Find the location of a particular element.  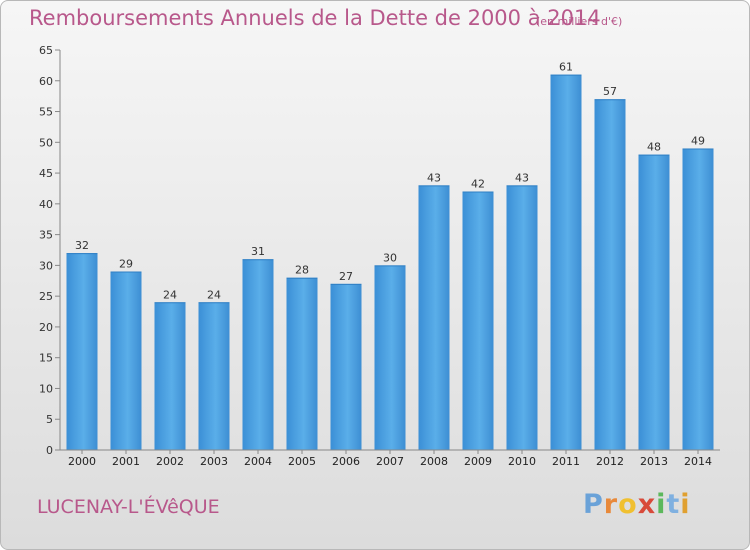

x-tick-label: 2010 is located at coordinates (522, 461).